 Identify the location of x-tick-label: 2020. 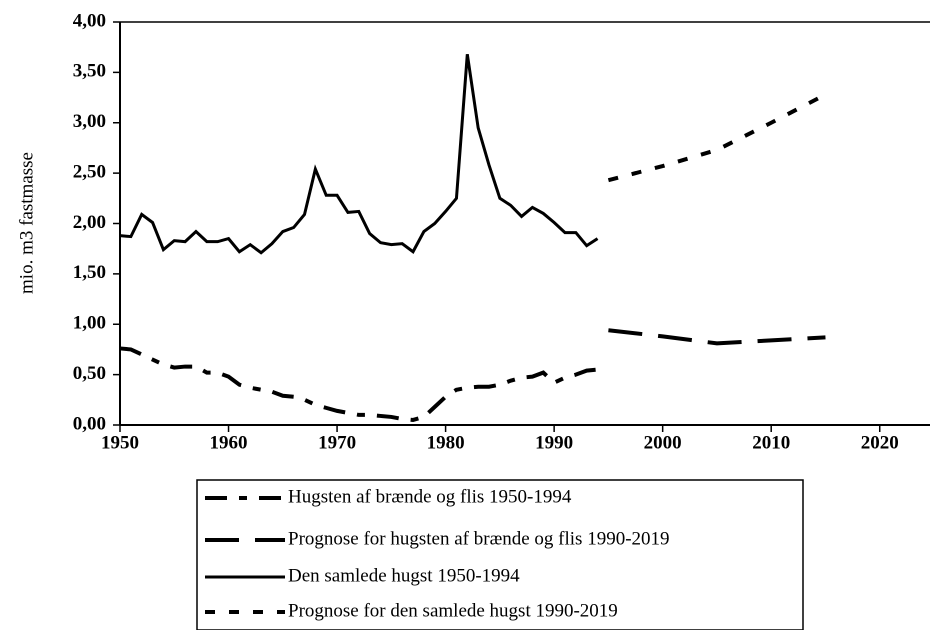
(880, 442).